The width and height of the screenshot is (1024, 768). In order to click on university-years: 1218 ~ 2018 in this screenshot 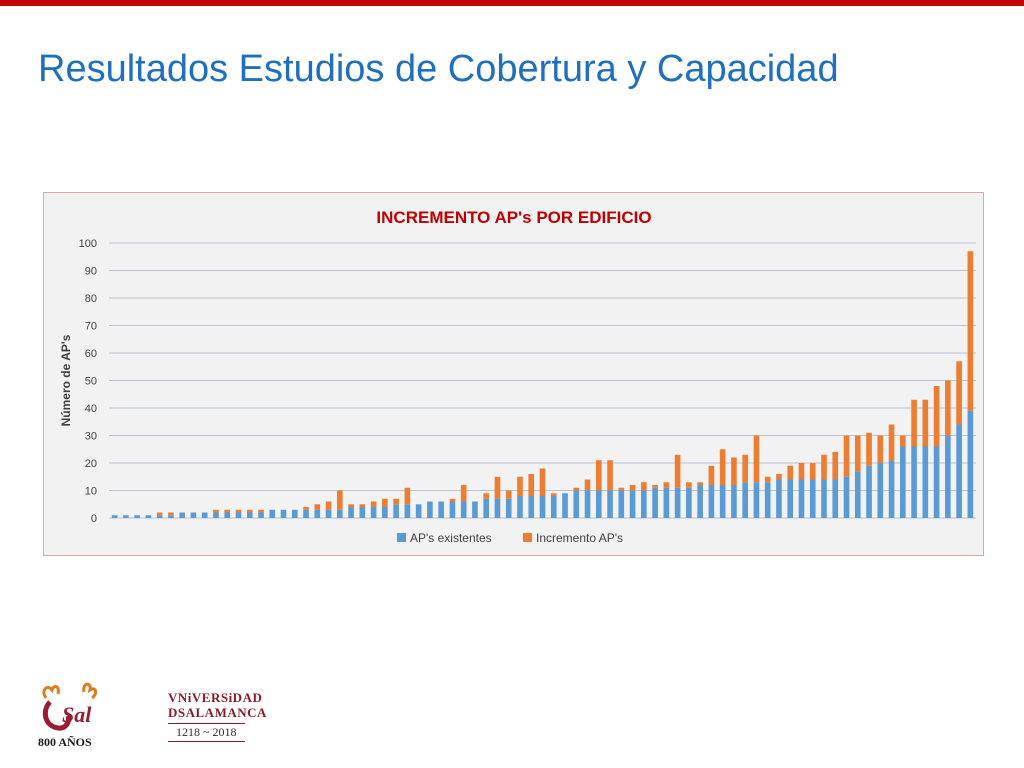, I will do `click(206, 732)`.